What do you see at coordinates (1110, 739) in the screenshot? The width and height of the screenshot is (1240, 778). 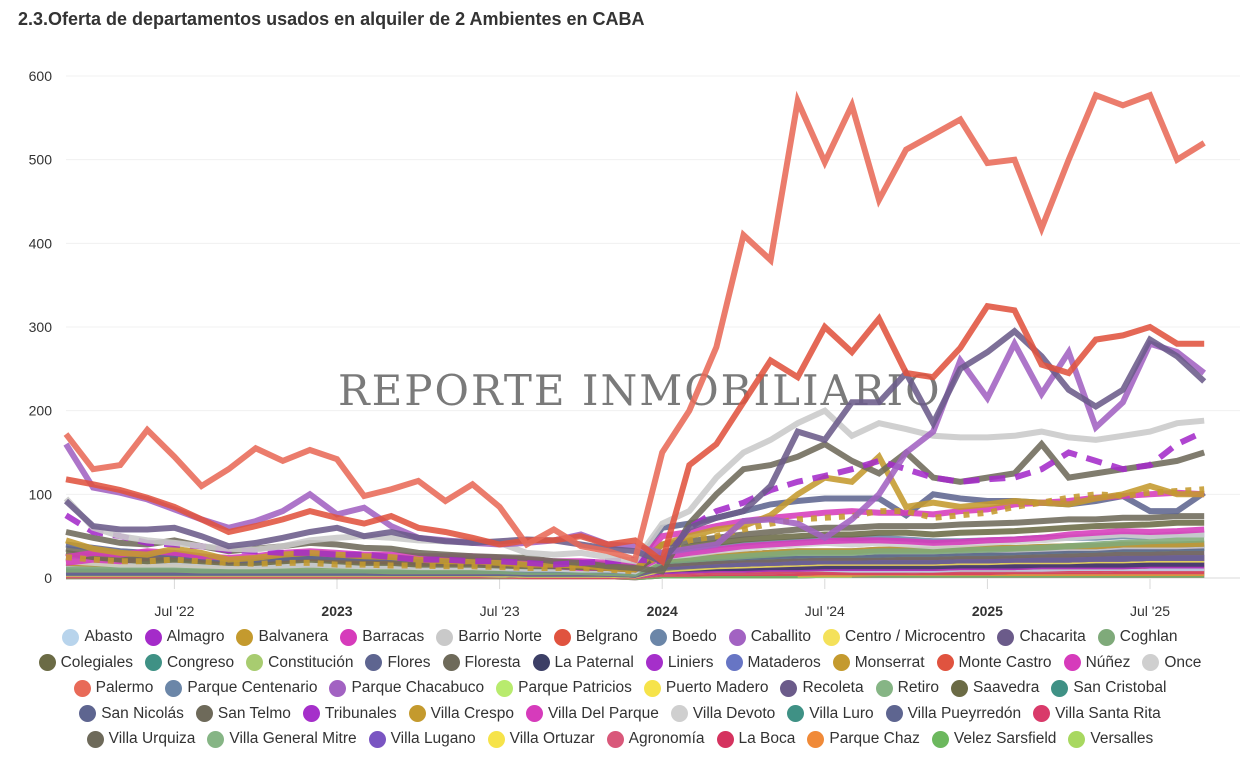 I see `legend-item: Versalles` at bounding box center [1110, 739].